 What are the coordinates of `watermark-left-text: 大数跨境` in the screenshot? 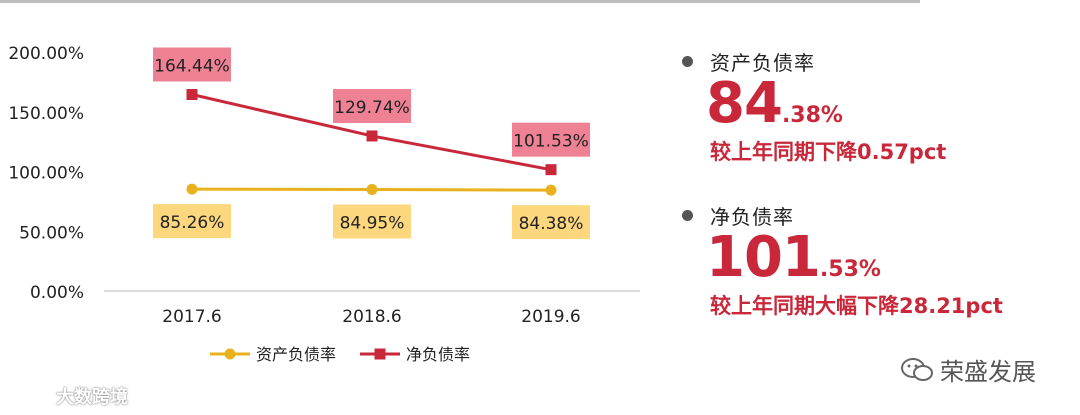 It's located at (92, 397).